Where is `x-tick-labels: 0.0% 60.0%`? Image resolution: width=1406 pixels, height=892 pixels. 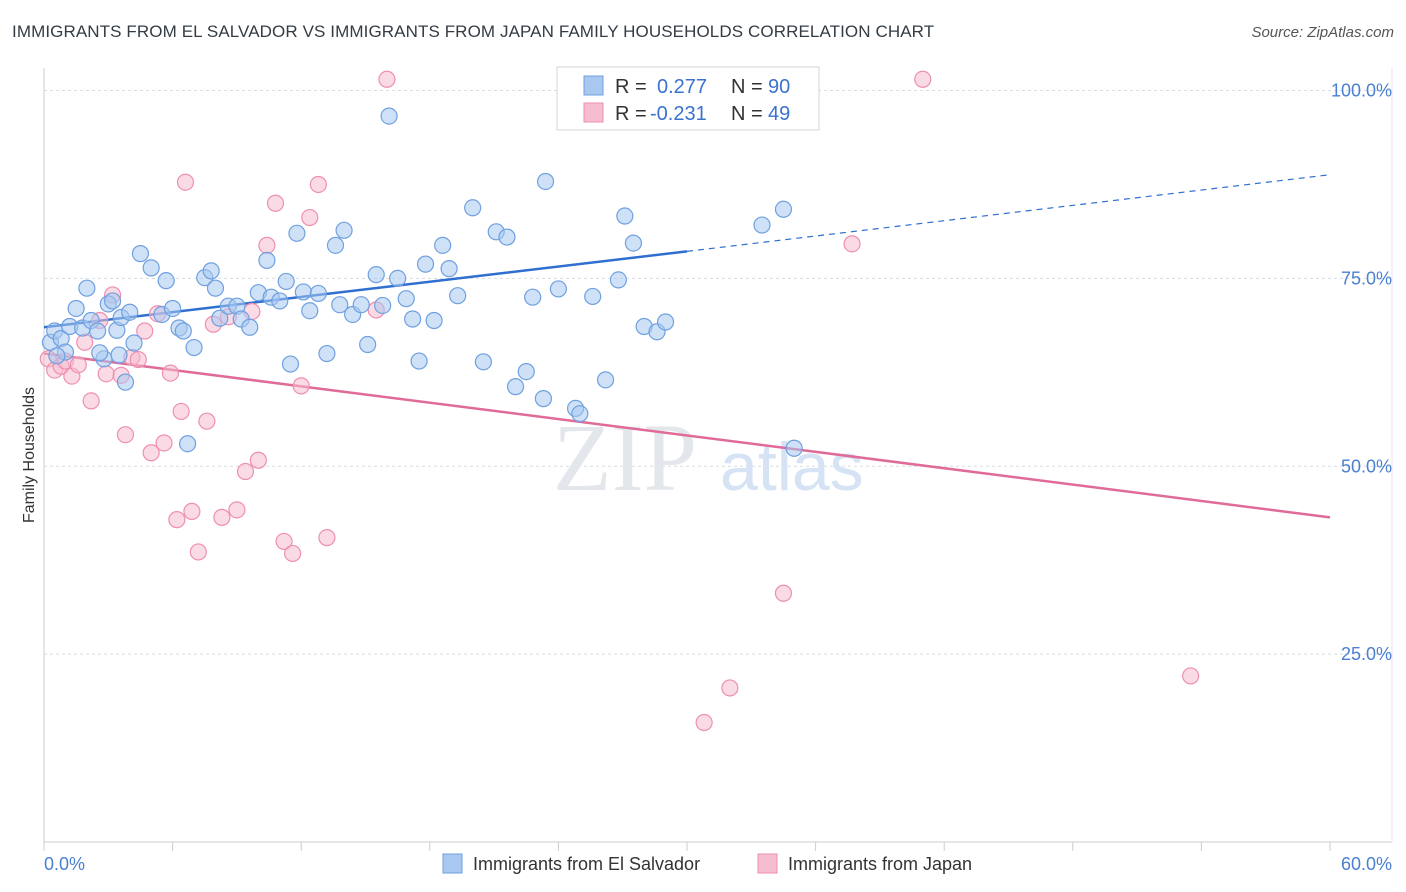
x-tick-labels: 0.0% 60.0% is located at coordinates (718, 864).